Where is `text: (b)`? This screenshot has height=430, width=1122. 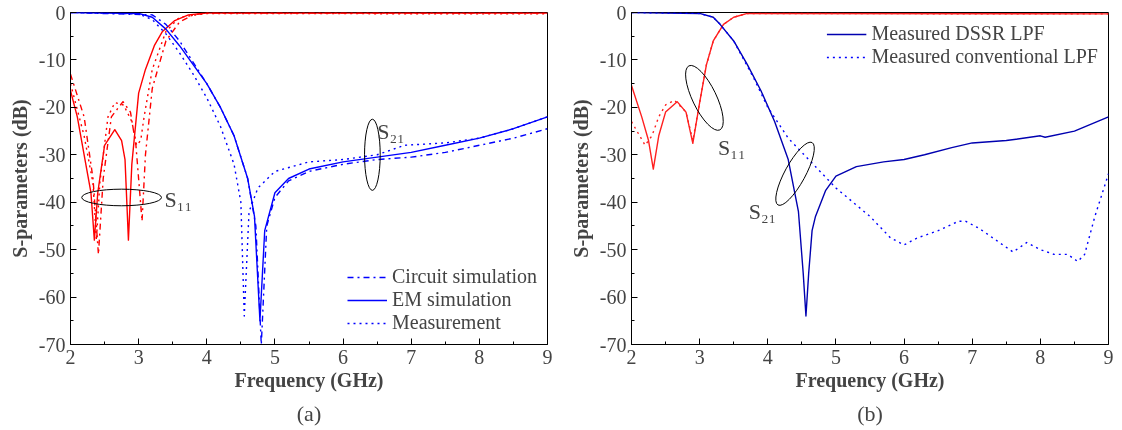 text: (b) is located at coordinates (870, 413).